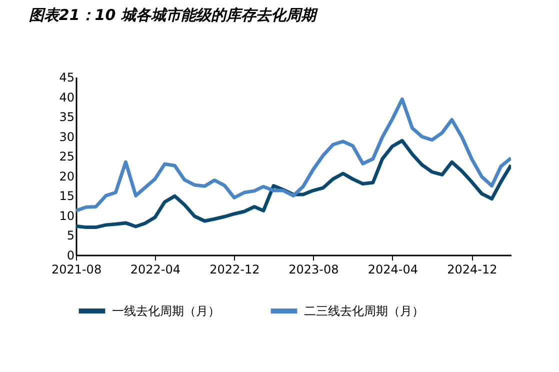 This screenshot has height=372, width=559. I want to click on chart-title: 图表21：10 城各城市能级的库存去化周期, so click(173, 15).